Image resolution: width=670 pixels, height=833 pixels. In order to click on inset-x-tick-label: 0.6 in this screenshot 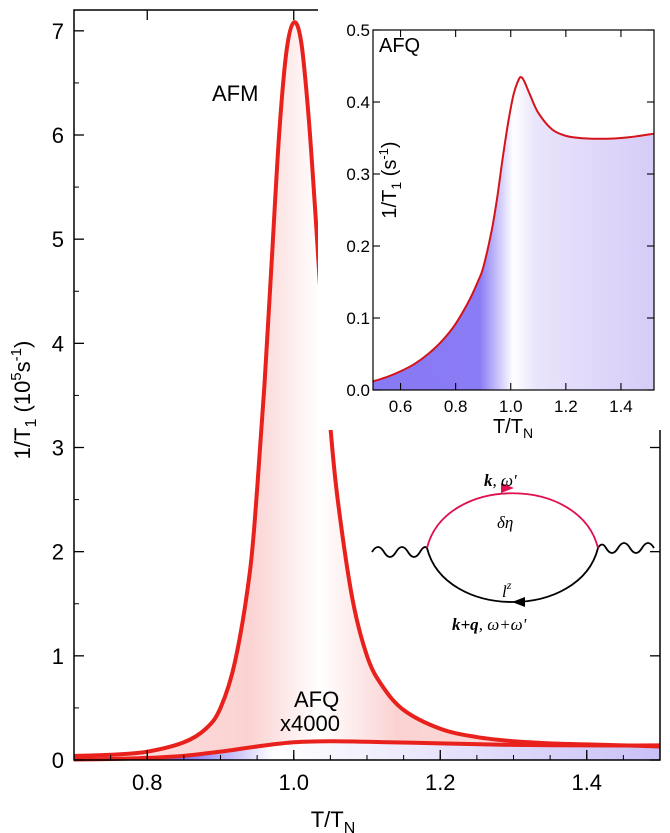, I will do `click(401, 406)`.